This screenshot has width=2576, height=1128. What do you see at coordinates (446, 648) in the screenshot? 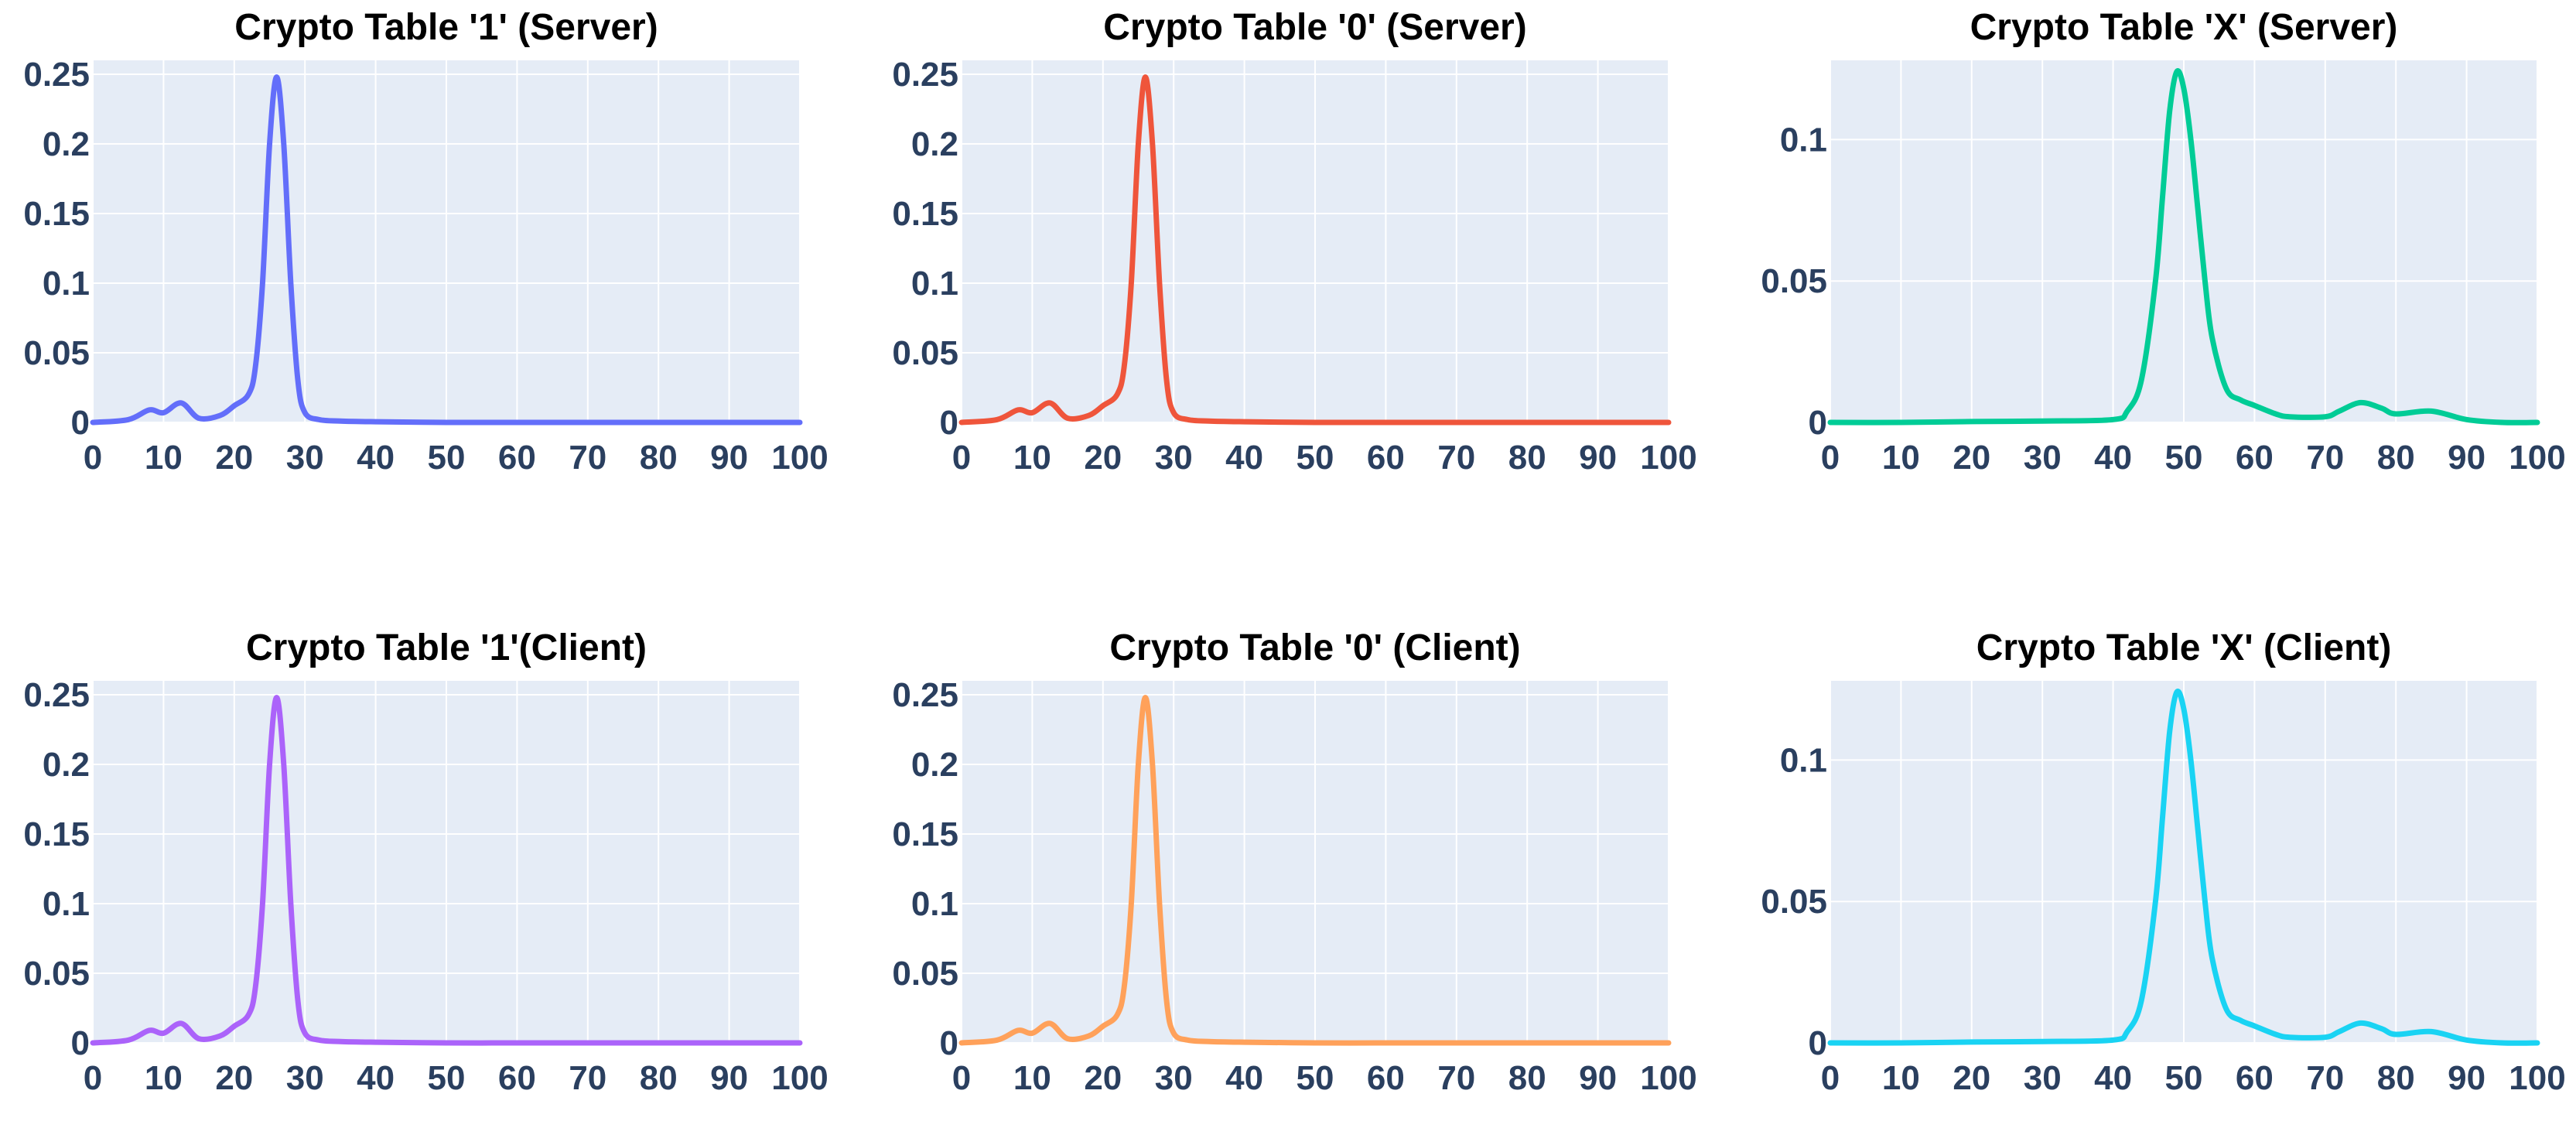
I see `chart-title: Crypto Table '1'(Client)` at bounding box center [446, 648].